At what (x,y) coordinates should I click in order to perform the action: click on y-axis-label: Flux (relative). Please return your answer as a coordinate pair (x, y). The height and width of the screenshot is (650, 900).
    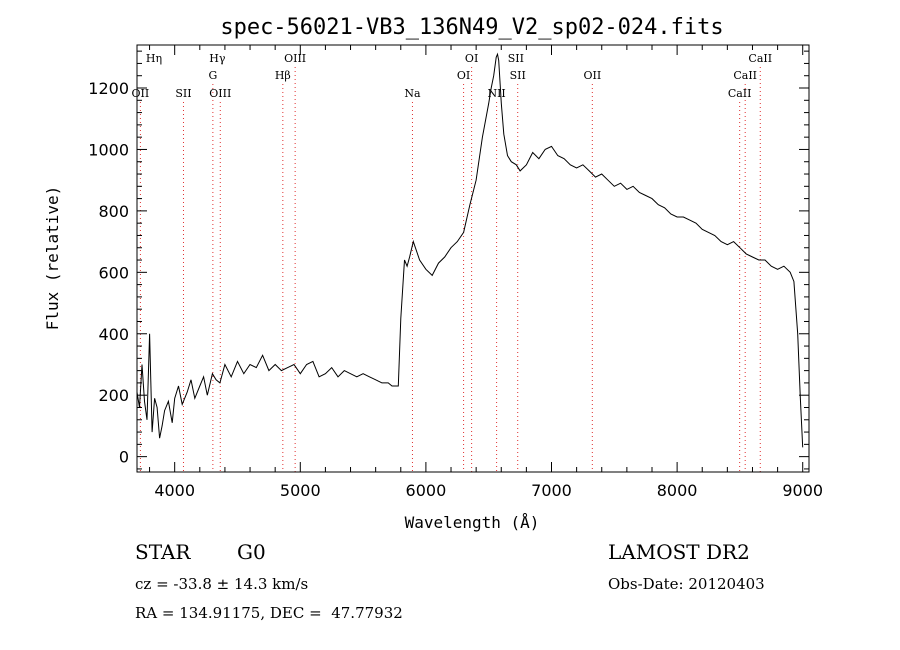
    Looking at the image, I should click on (52, 258).